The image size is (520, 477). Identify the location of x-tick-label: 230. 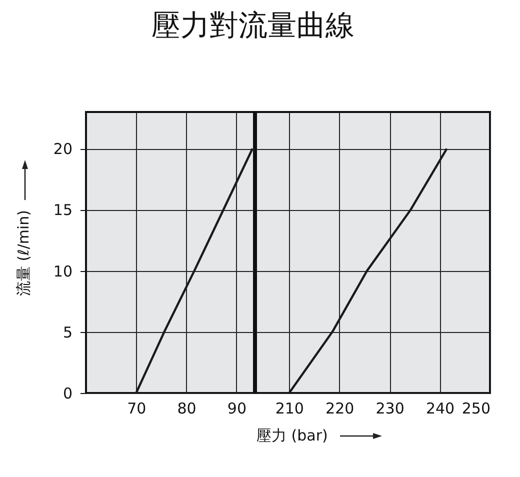
(390, 409).